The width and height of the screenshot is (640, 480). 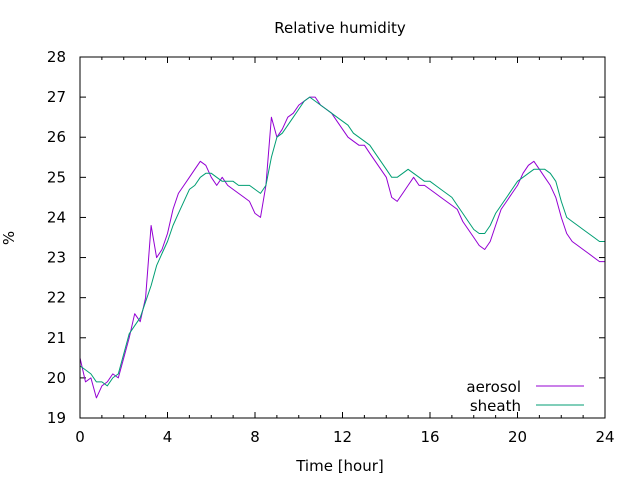 I want to click on x-tick-label: 24, so click(x=604, y=437).